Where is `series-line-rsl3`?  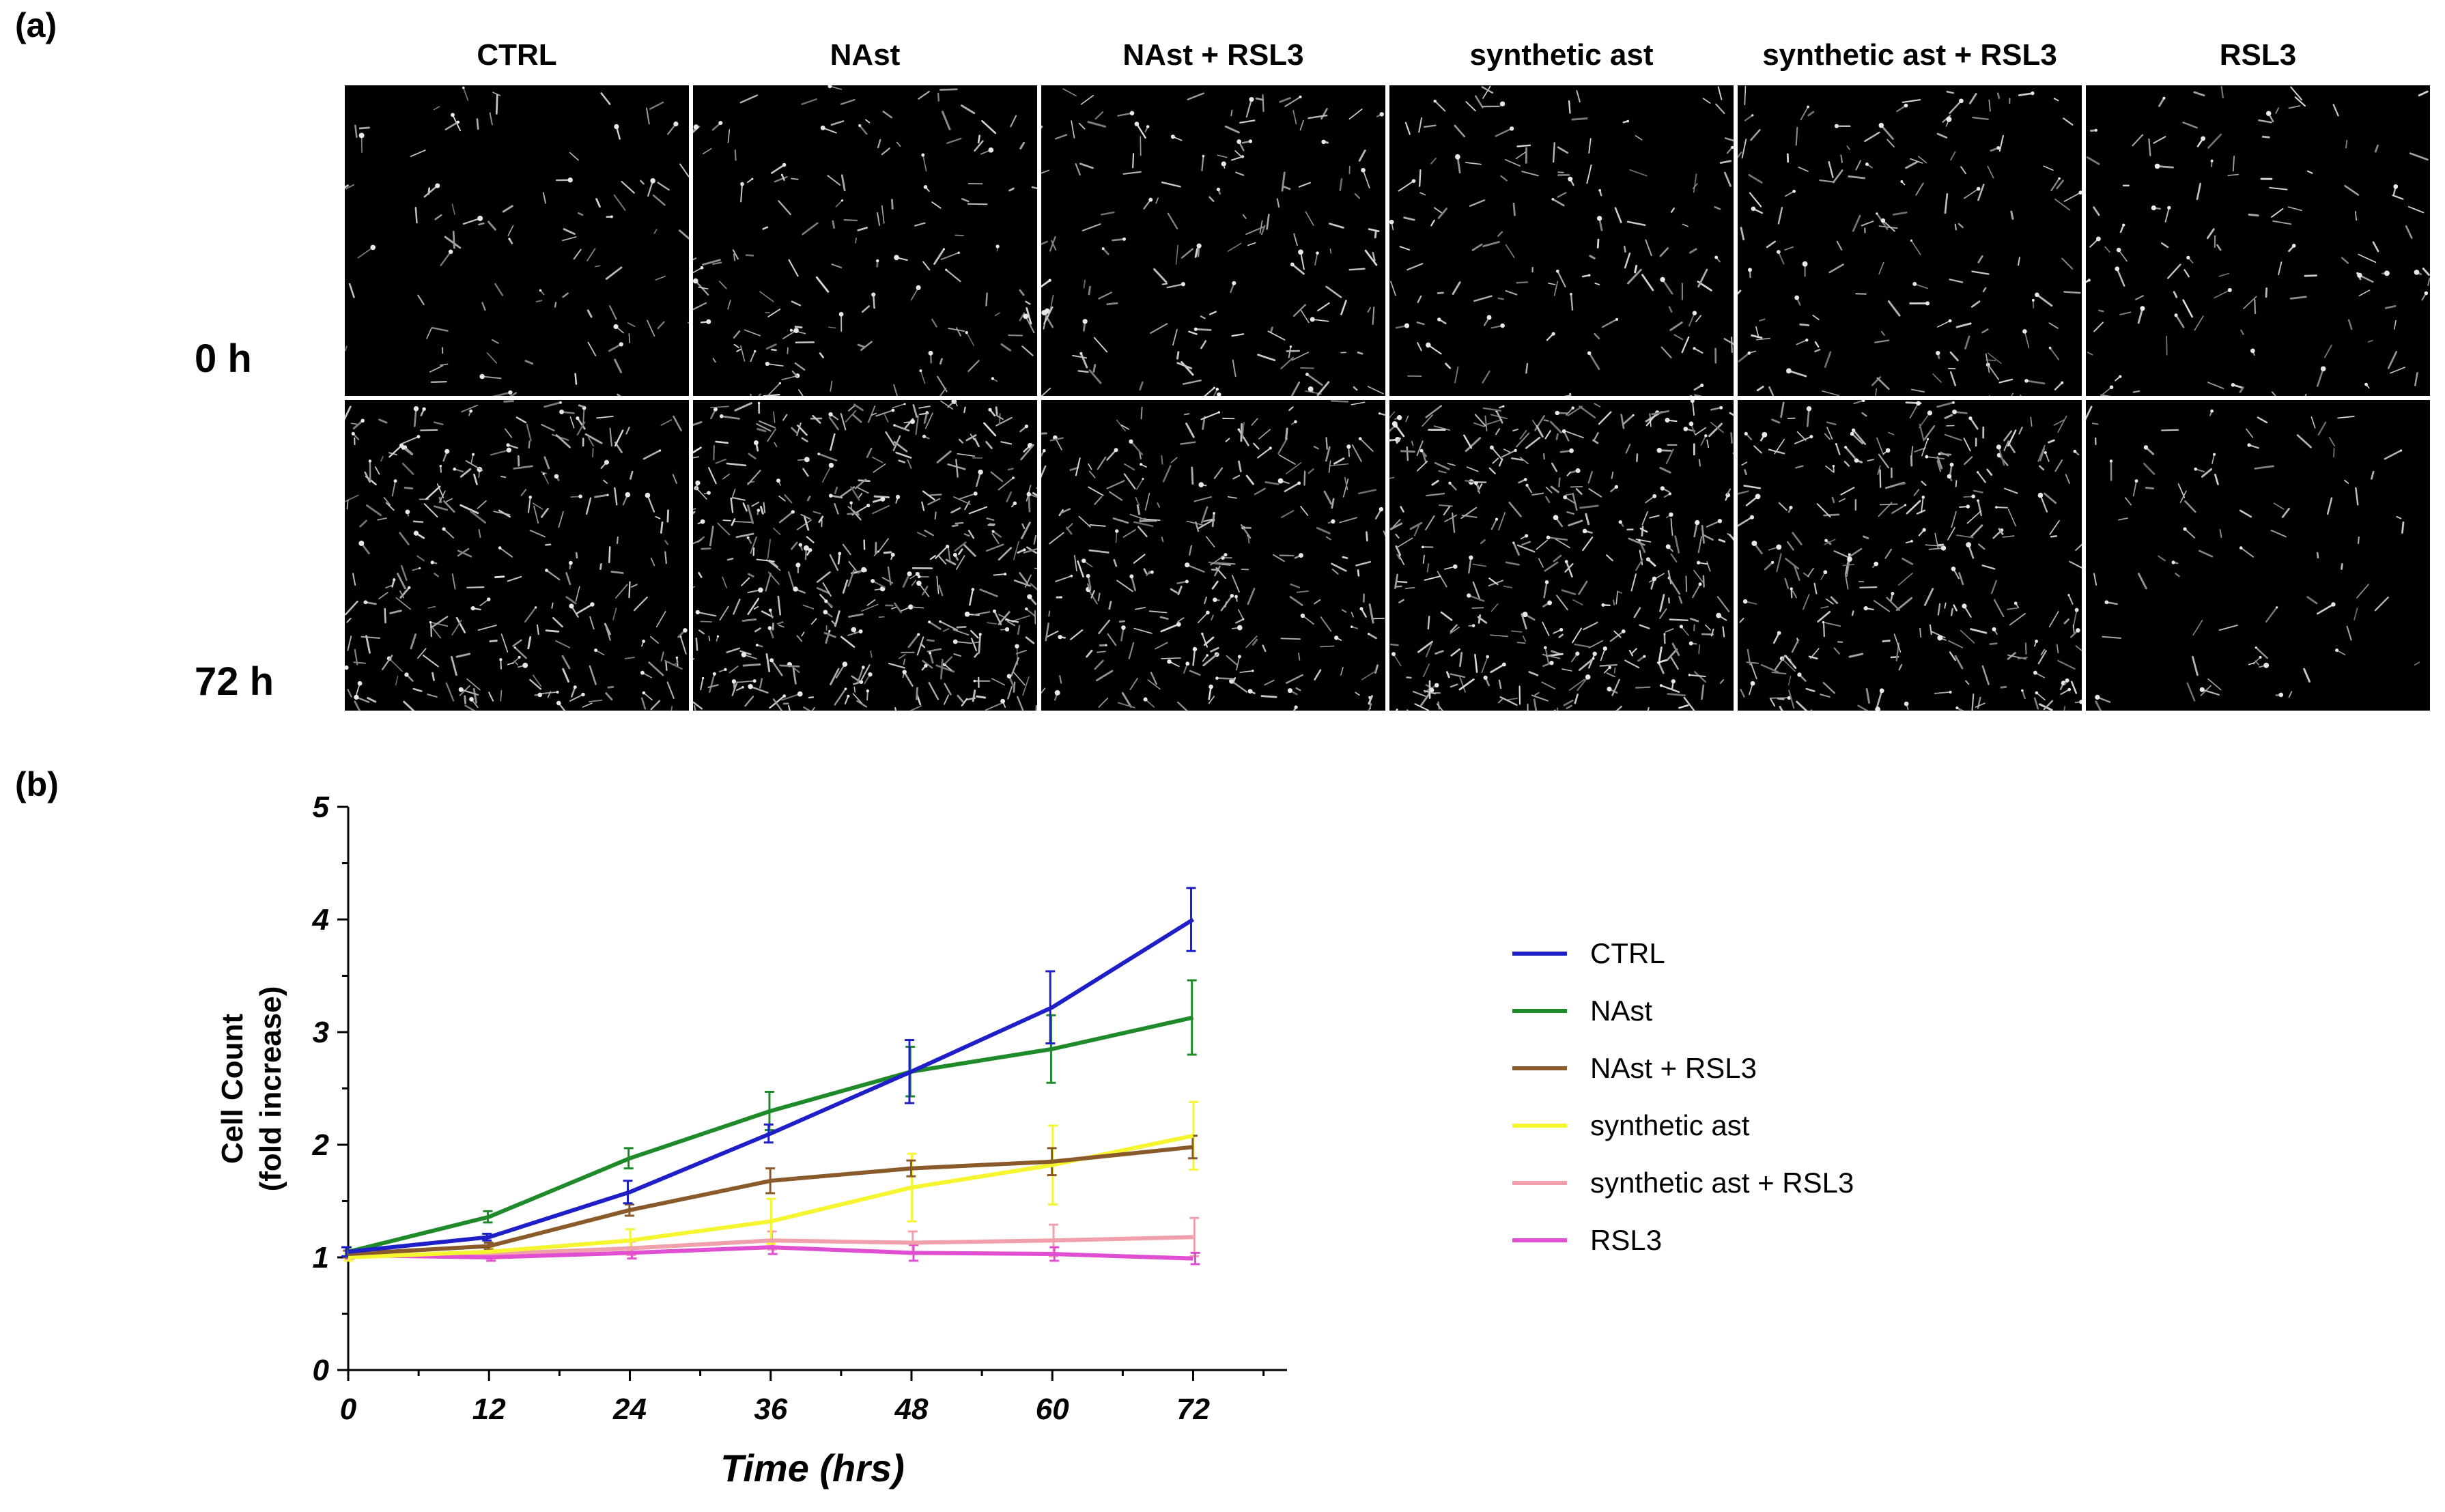
series-line-rsl3 is located at coordinates (770, 1253).